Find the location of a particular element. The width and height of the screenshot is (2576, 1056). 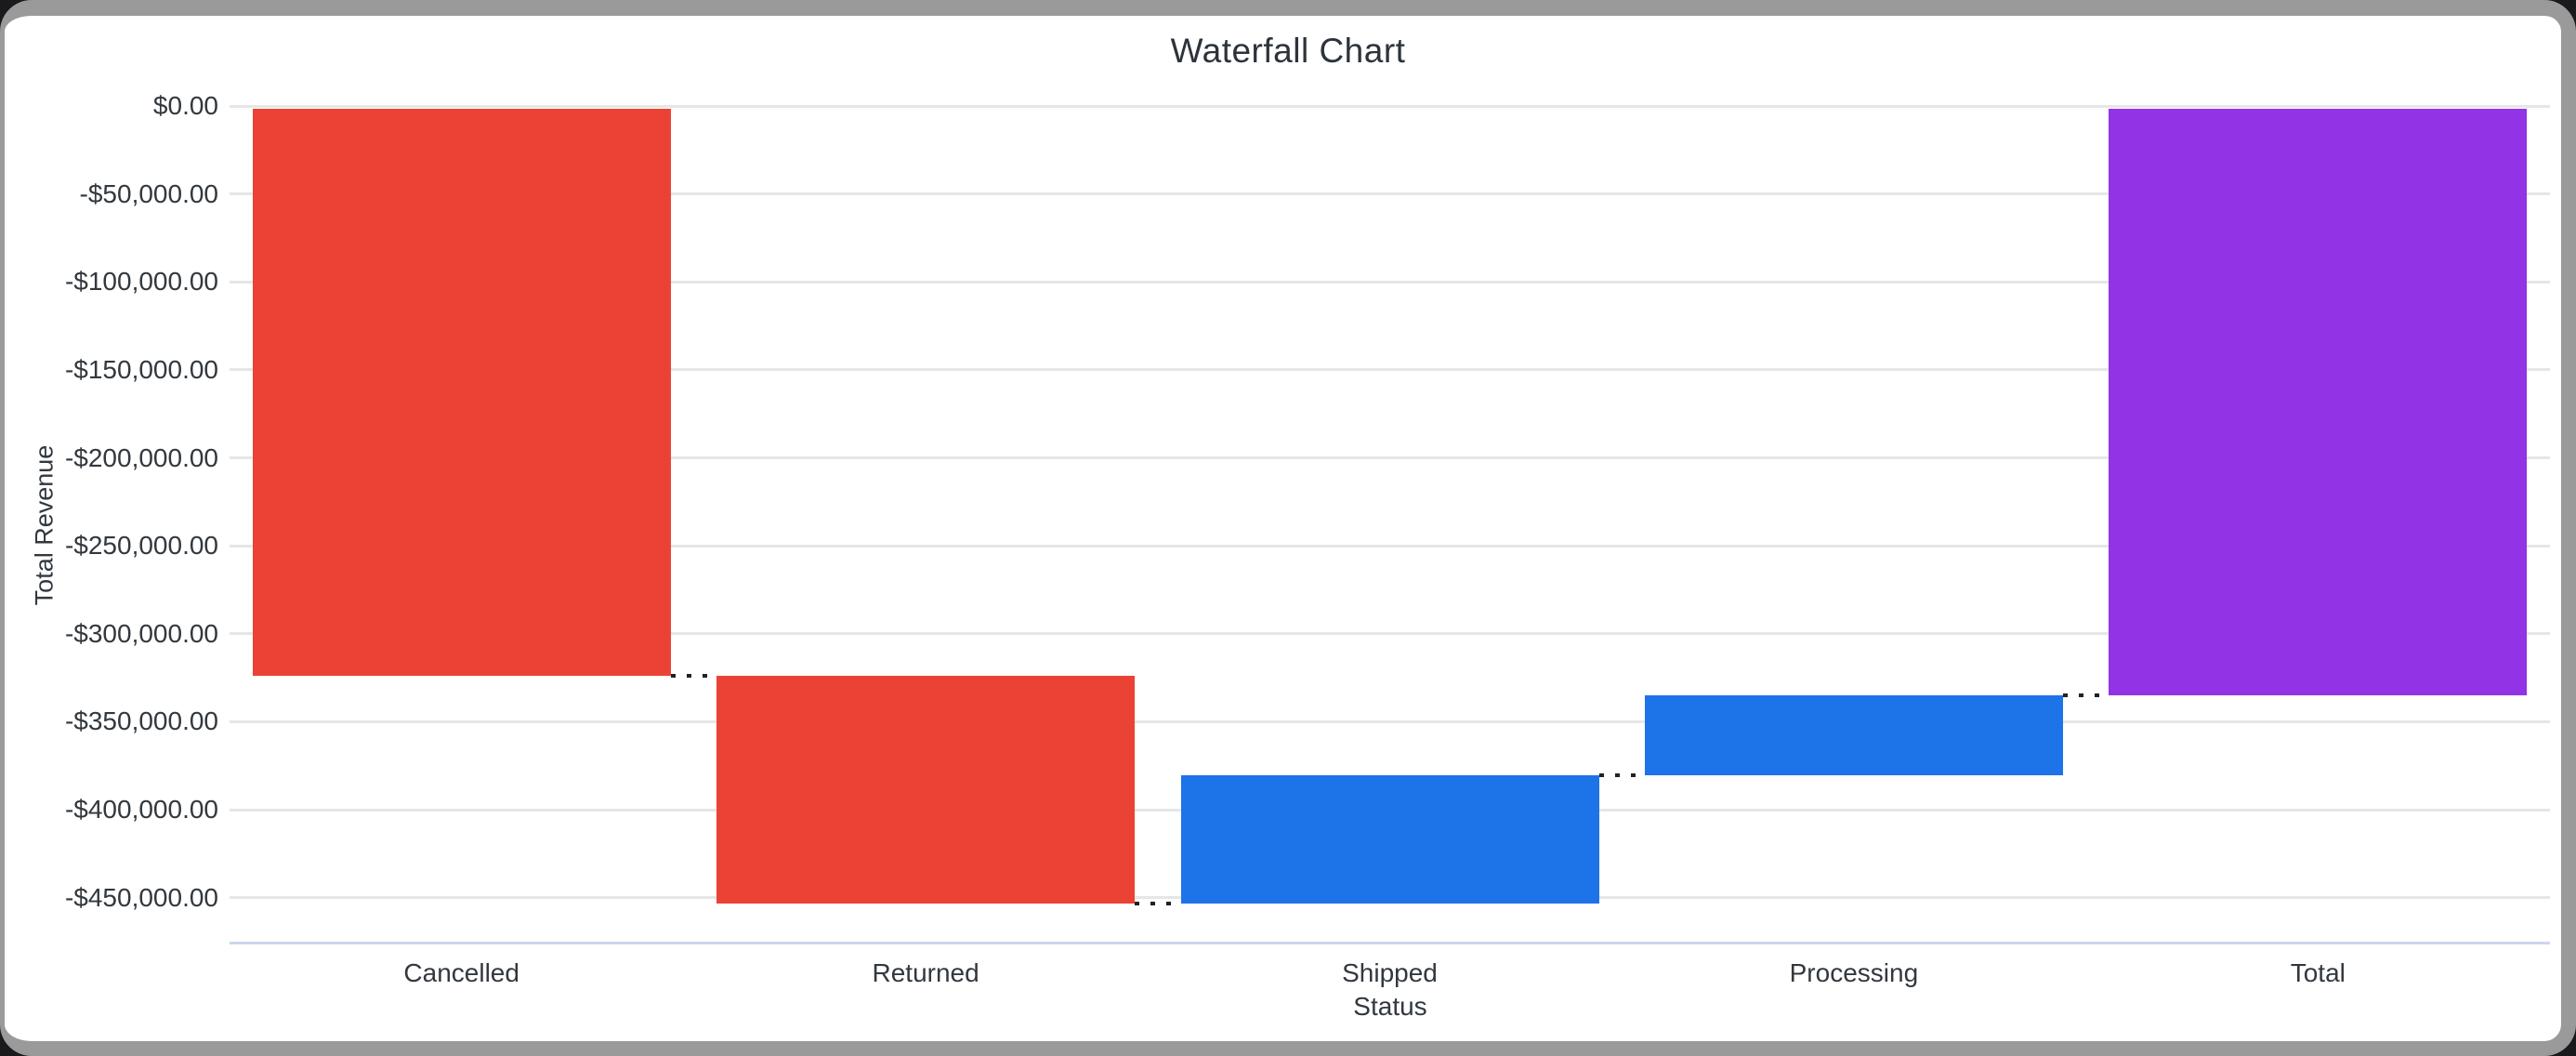

y-tick-label: -$150,000.00 is located at coordinates (141, 369).